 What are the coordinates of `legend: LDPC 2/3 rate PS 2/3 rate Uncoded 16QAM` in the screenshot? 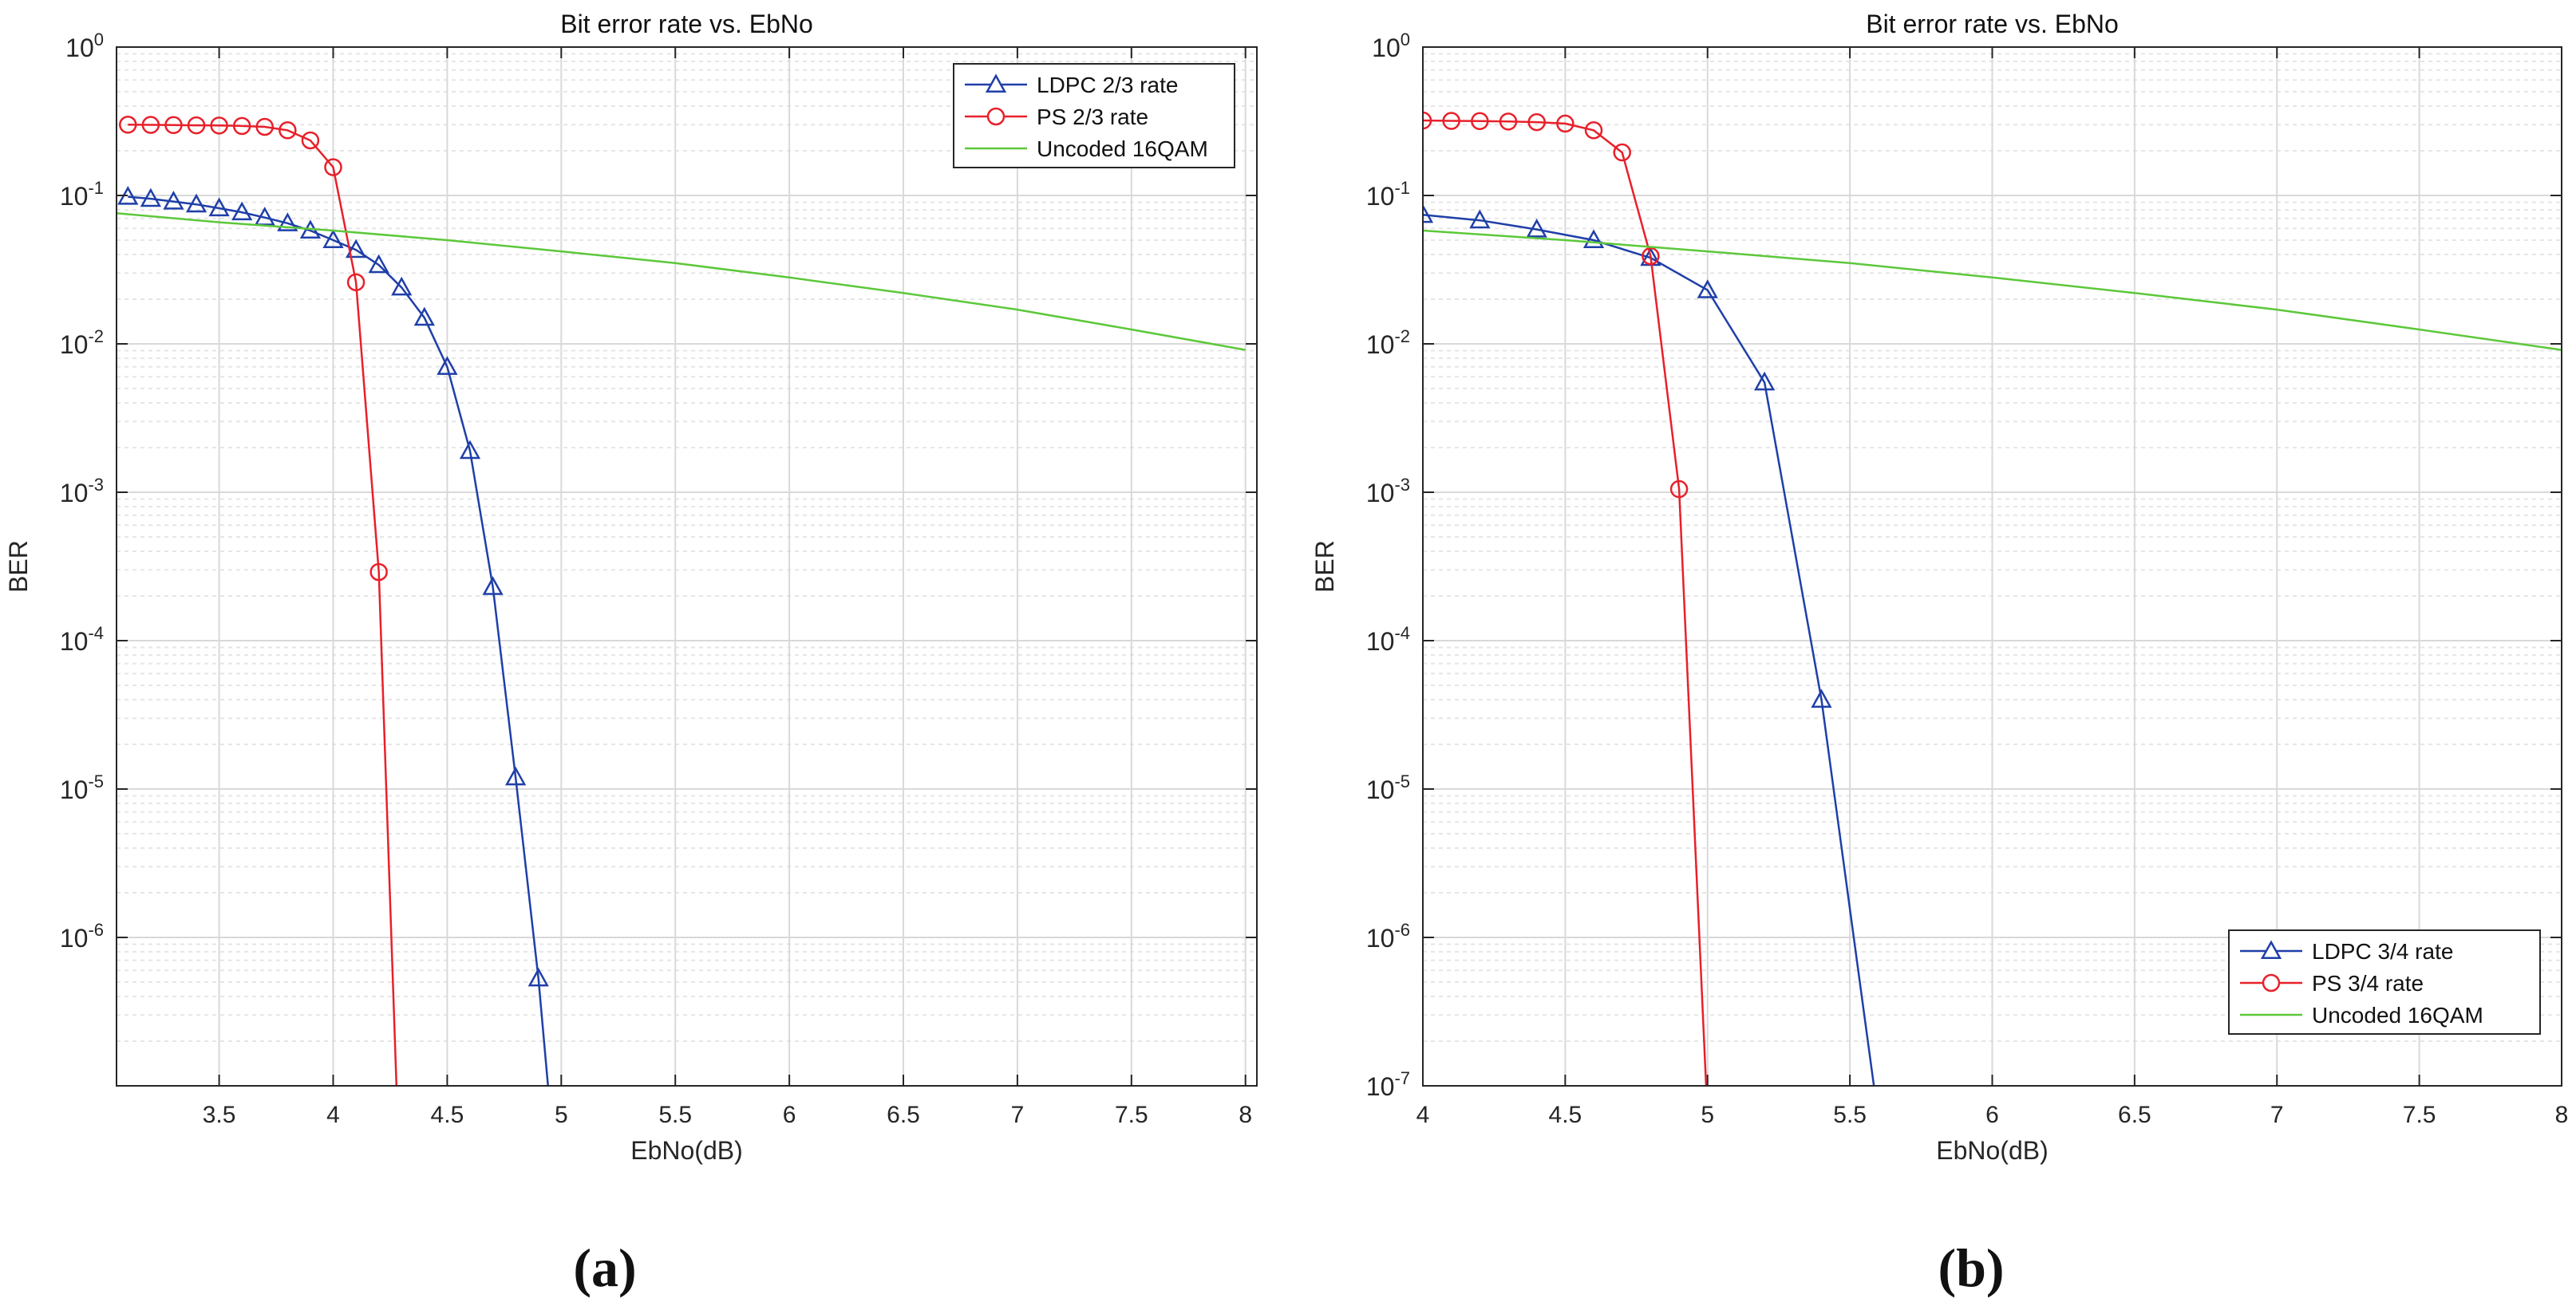 It's located at (1094, 115).